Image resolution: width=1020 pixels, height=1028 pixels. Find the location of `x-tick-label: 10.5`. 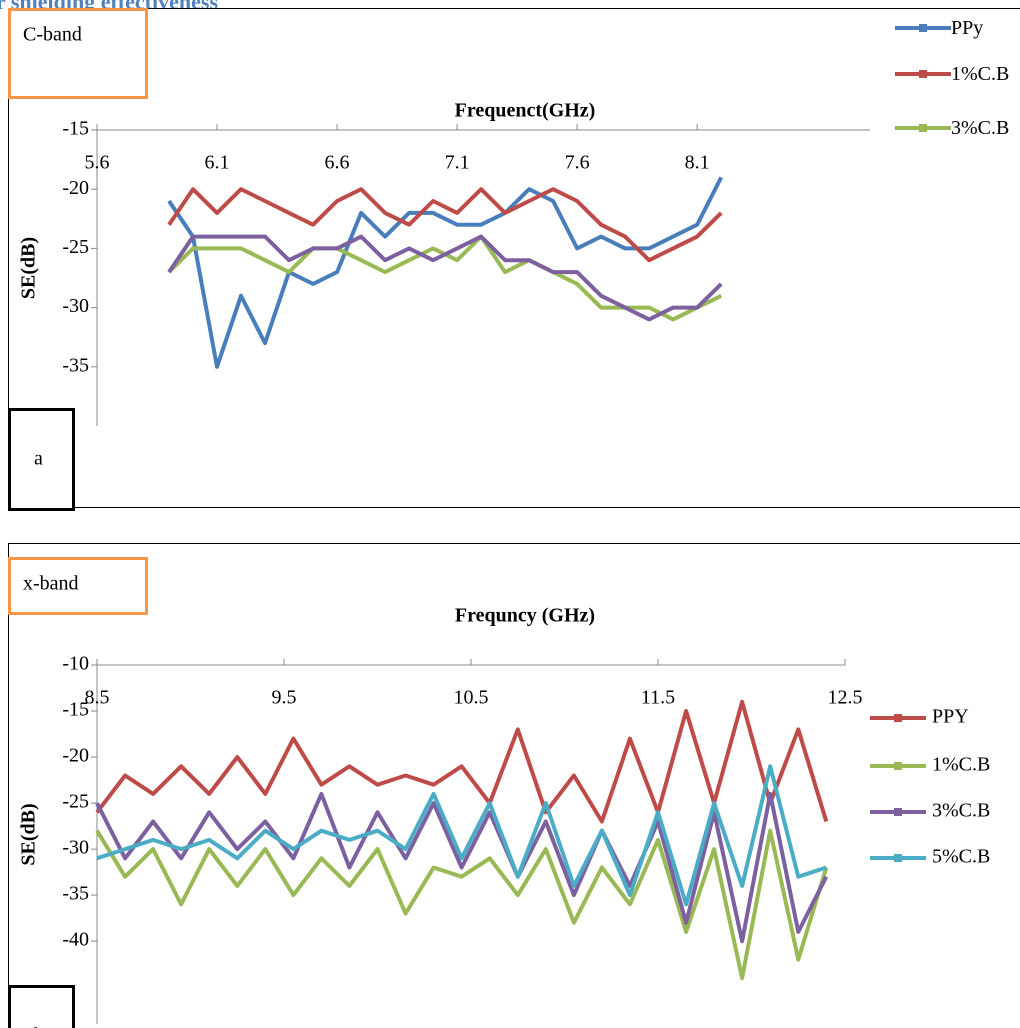

x-tick-label: 10.5 is located at coordinates (471, 698).